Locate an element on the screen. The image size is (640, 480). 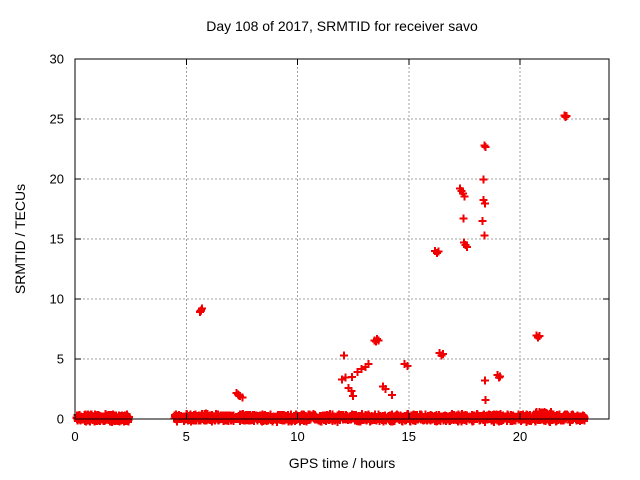
y-tick-label: 25 is located at coordinates (57, 119).